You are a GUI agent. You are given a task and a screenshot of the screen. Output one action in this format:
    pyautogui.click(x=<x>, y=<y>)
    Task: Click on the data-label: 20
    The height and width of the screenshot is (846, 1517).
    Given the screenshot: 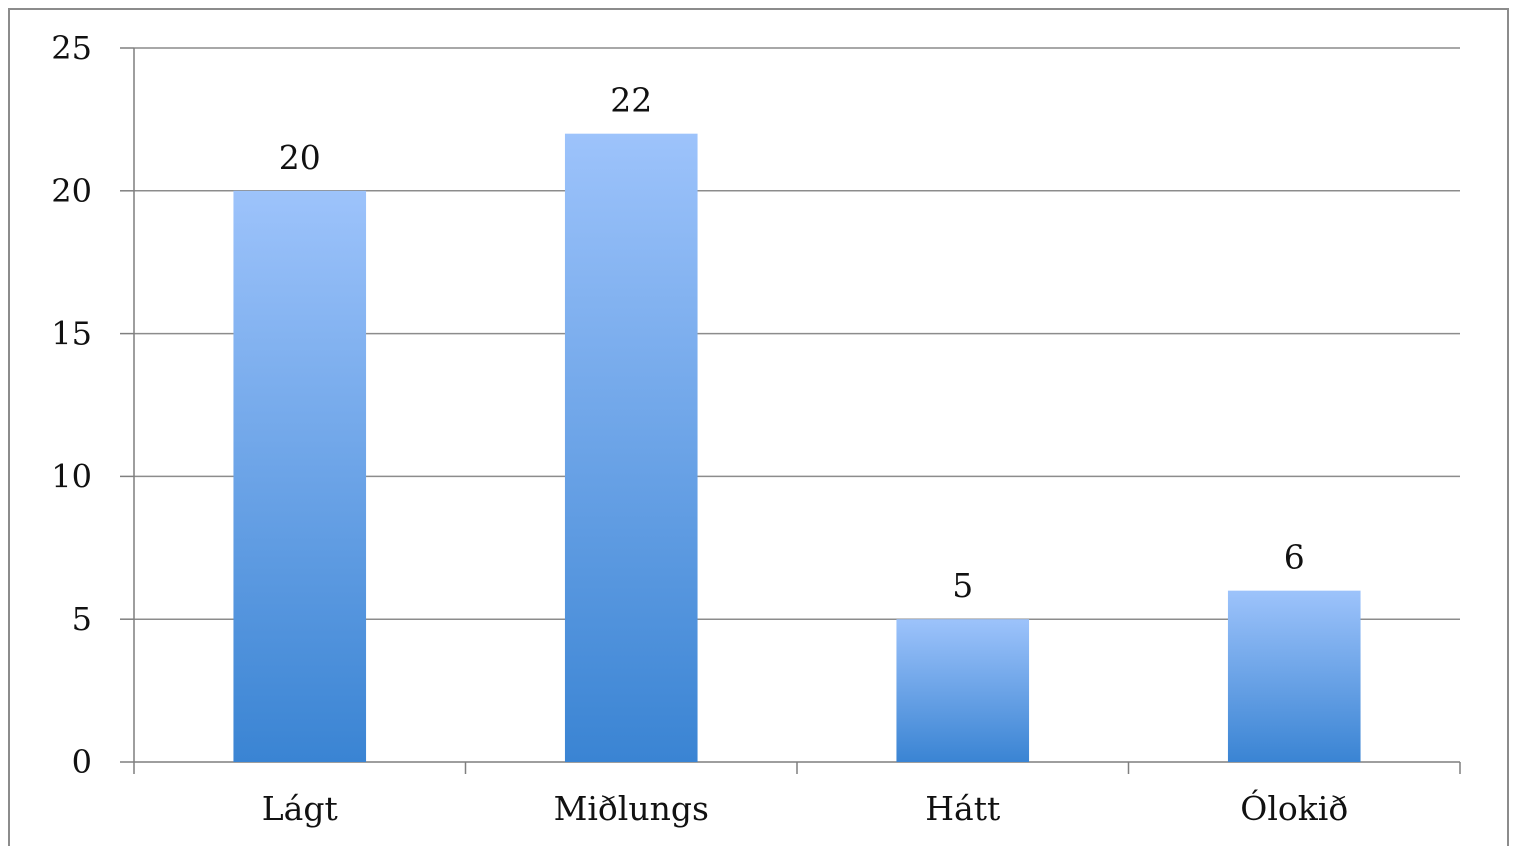 What is the action you would take?
    pyautogui.click(x=300, y=157)
    